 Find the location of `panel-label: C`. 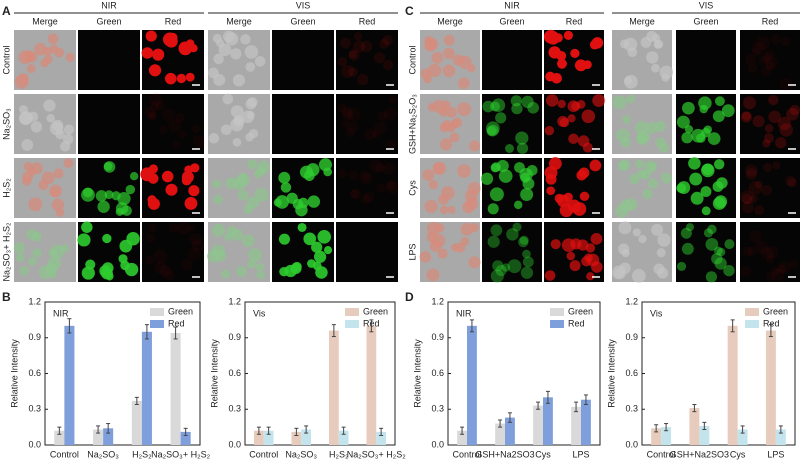

panel-label: C is located at coordinates (409, 11).